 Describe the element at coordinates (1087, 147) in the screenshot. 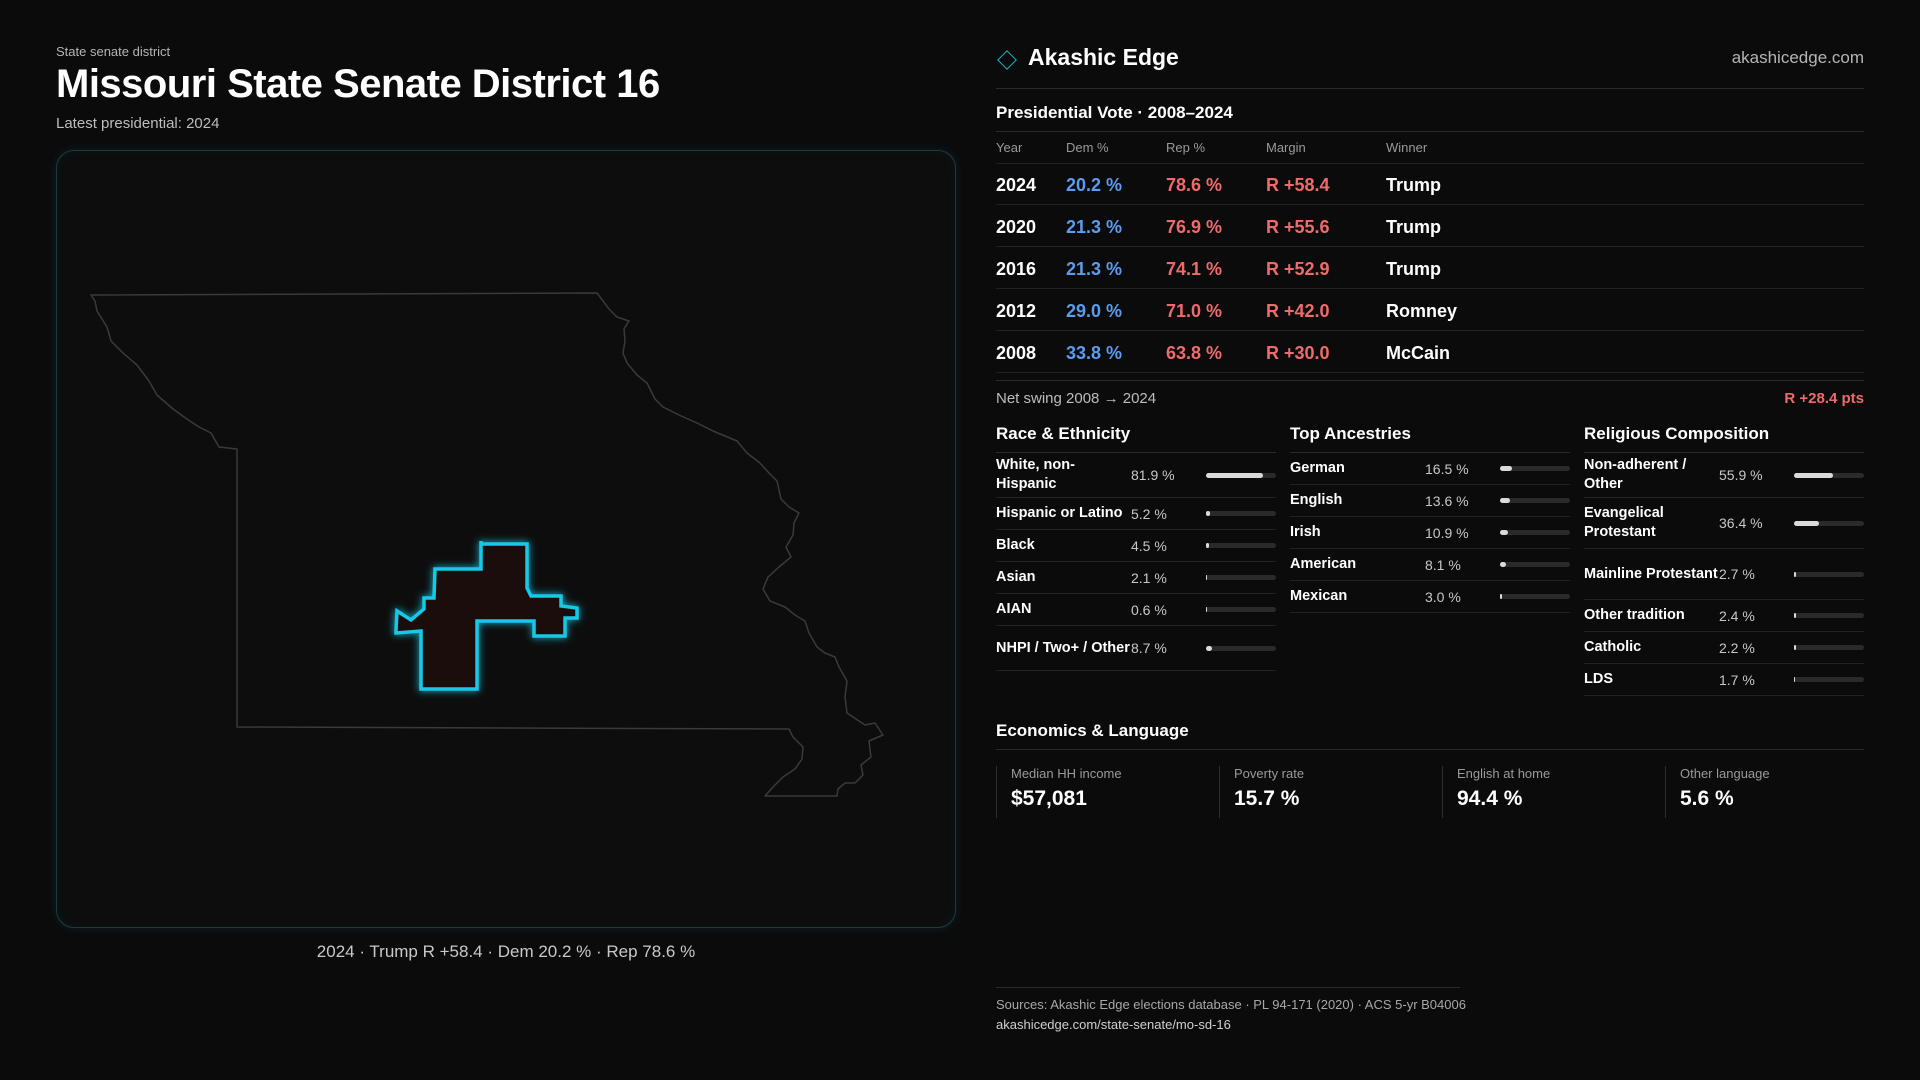

I see `col-header-dem: Dem %` at that location.